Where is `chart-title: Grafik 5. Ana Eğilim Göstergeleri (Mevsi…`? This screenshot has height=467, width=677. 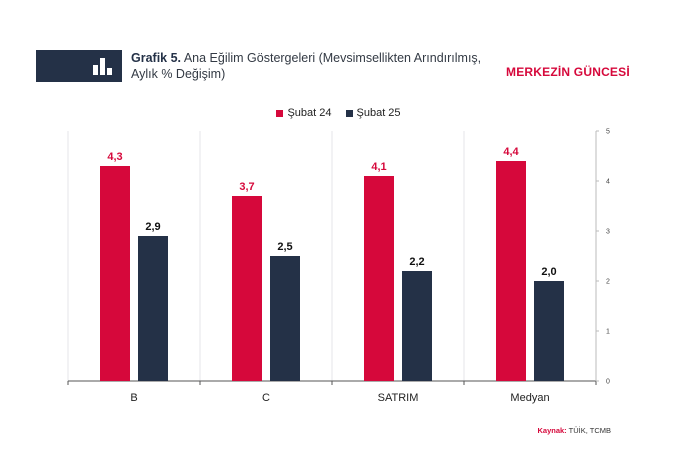
chart-title: Grafik 5. Ana Eğilim Göstergeleri (Mevsi… is located at coordinates (321, 66).